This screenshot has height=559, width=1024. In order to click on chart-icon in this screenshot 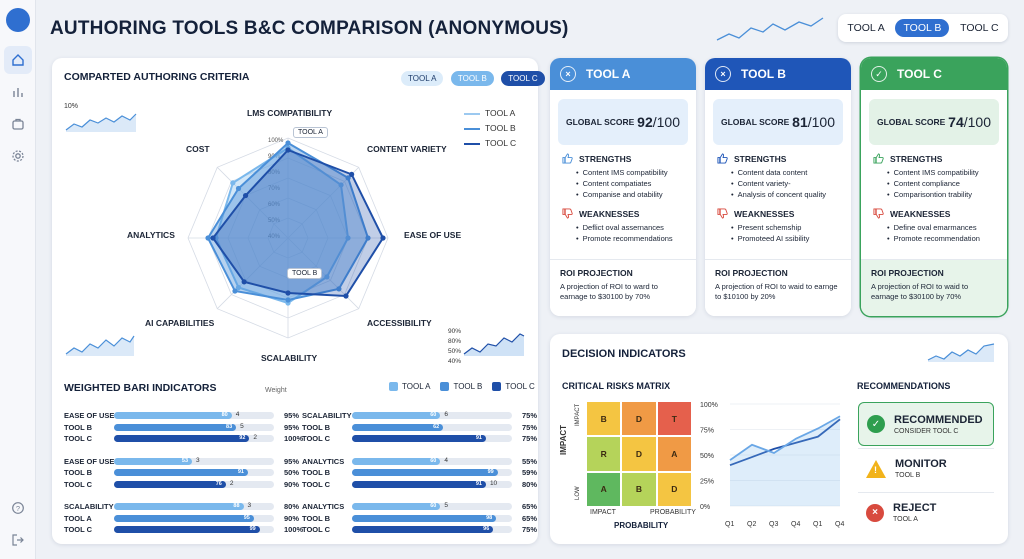, I will do `click(18, 92)`.